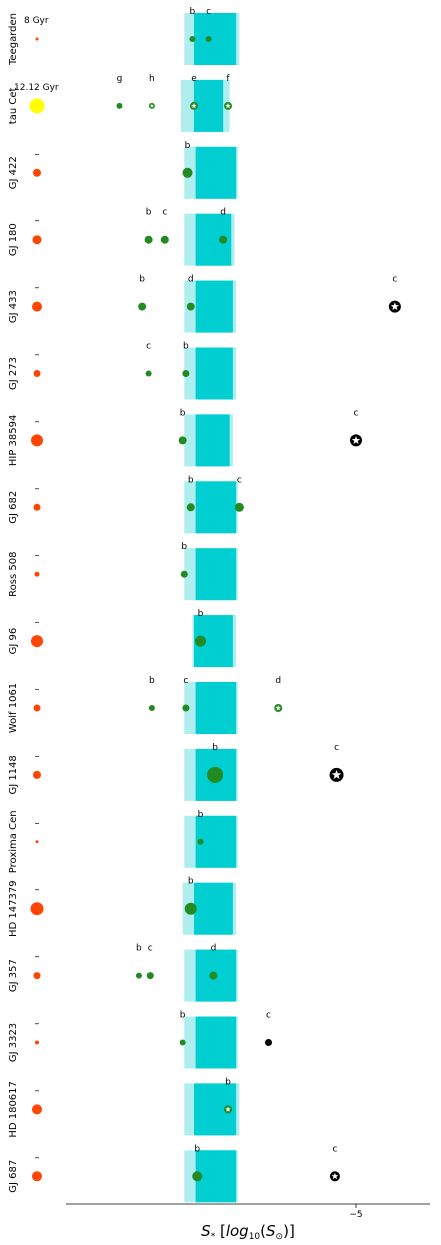 The image size is (441, 1245). What do you see at coordinates (13, 774) in the screenshot?
I see `system-name: GJ 1148` at bounding box center [13, 774].